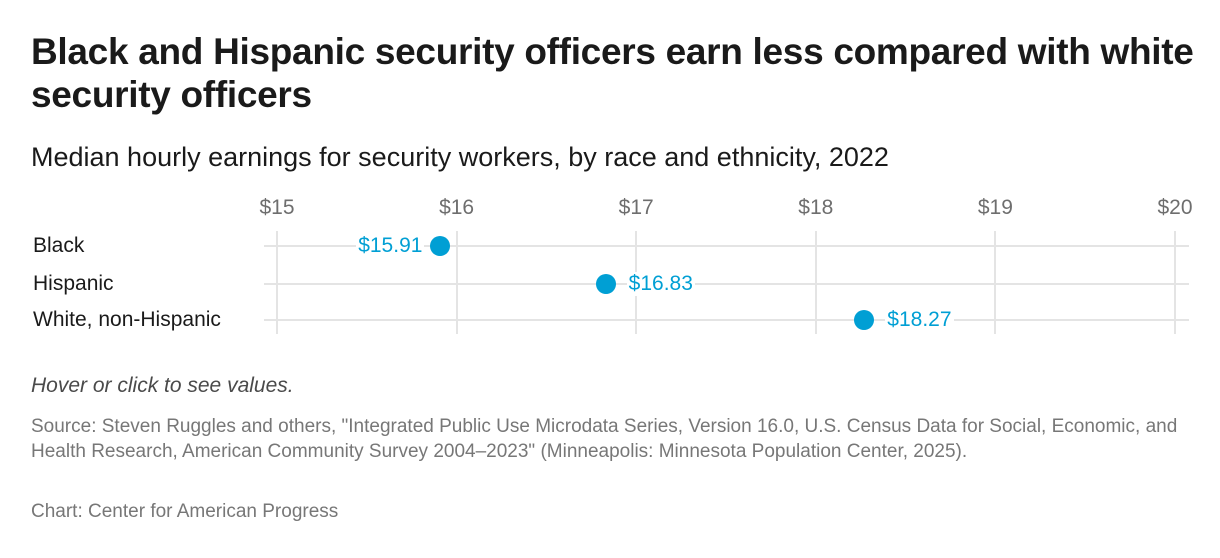 Image resolution: width=1220 pixels, height=558 pixels. What do you see at coordinates (457, 207) in the screenshot?
I see `x-tick-label: $16` at bounding box center [457, 207].